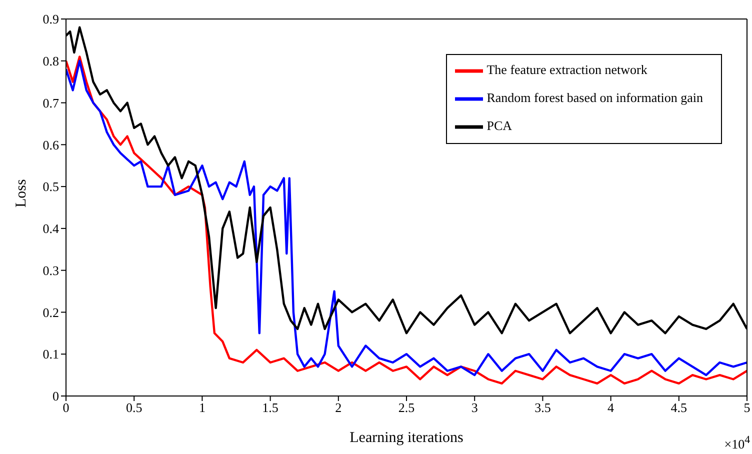 This screenshot has width=752, height=454. I want to click on x-tick-label: 0, so click(66, 408).